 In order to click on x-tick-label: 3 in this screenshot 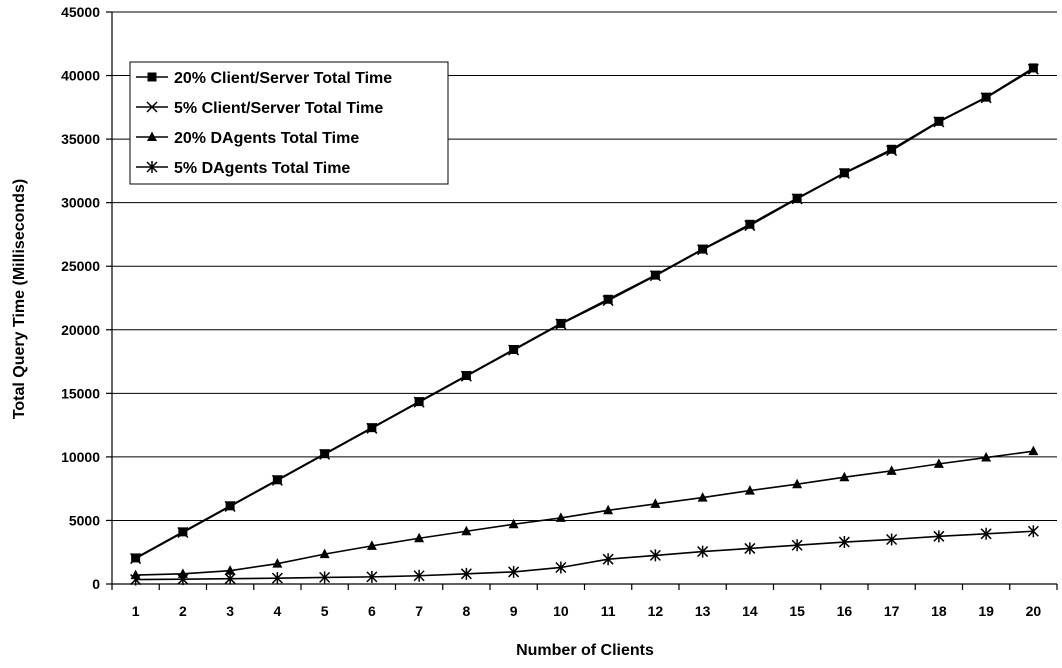, I will do `click(230, 611)`.